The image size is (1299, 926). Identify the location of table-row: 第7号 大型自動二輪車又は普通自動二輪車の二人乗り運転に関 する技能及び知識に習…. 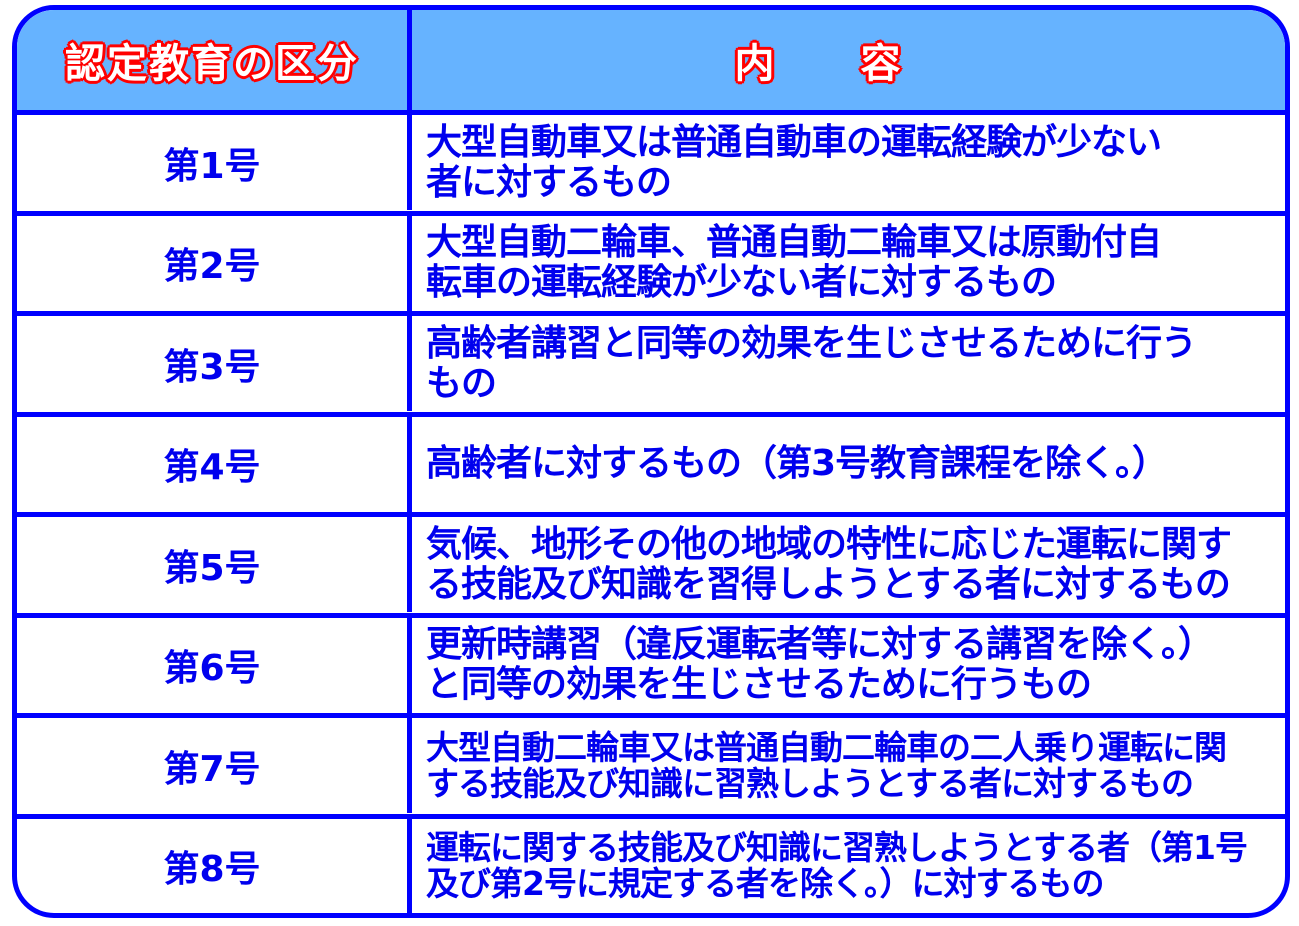
(651, 763).